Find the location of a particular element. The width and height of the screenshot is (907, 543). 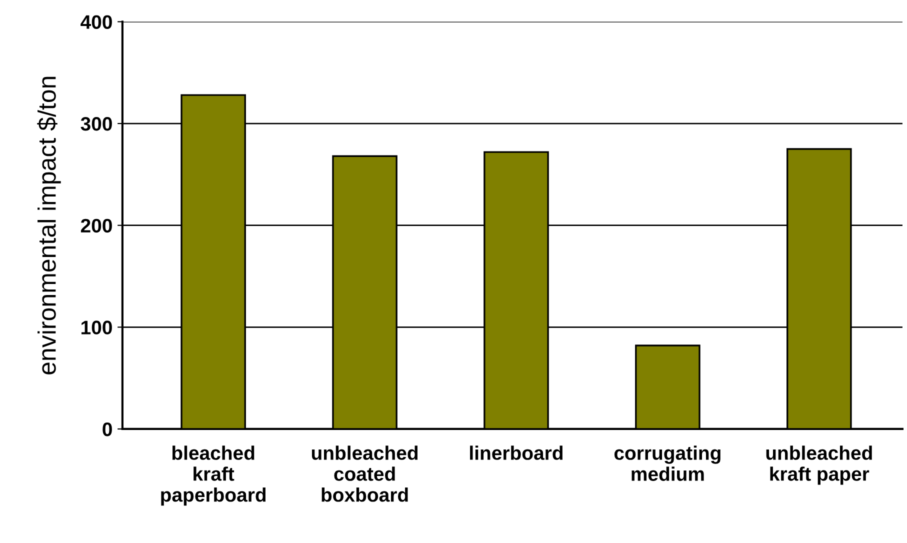

y-axis-title: environmental impact $/ton is located at coordinates (49, 225).